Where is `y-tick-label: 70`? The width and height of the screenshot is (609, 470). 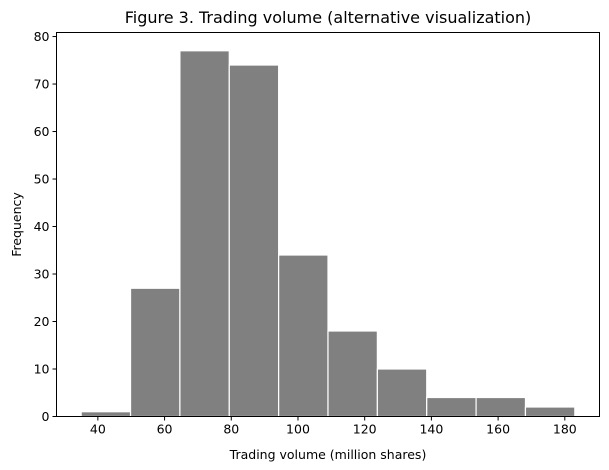
y-tick-label: 70 is located at coordinates (42, 84).